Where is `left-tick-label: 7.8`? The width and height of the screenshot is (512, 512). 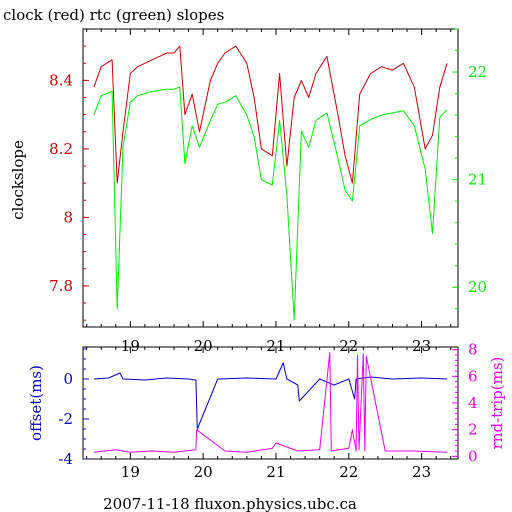 left-tick-label: 7.8 is located at coordinates (61, 286).